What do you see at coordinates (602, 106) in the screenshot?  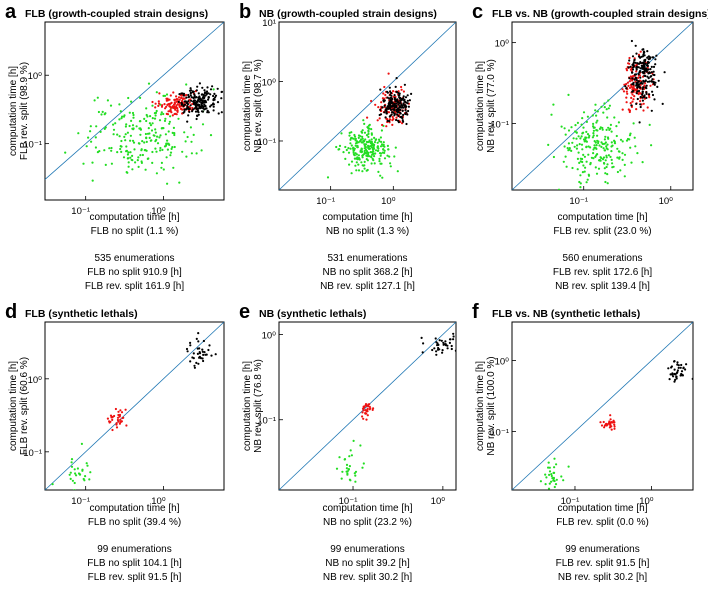 I see `diagonal-line-c` at bounding box center [602, 106].